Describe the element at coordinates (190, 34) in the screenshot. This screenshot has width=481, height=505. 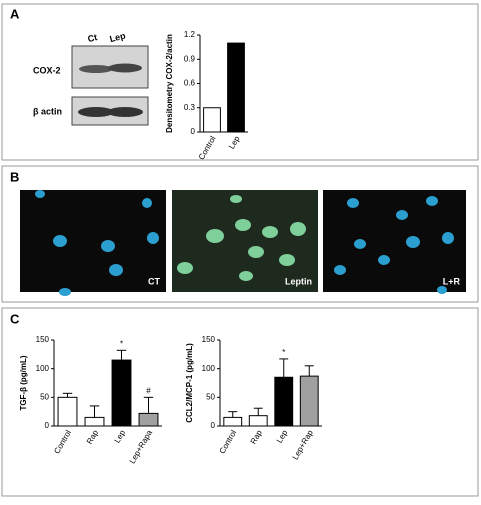
I see `y-tick-label: 1.2` at that location.